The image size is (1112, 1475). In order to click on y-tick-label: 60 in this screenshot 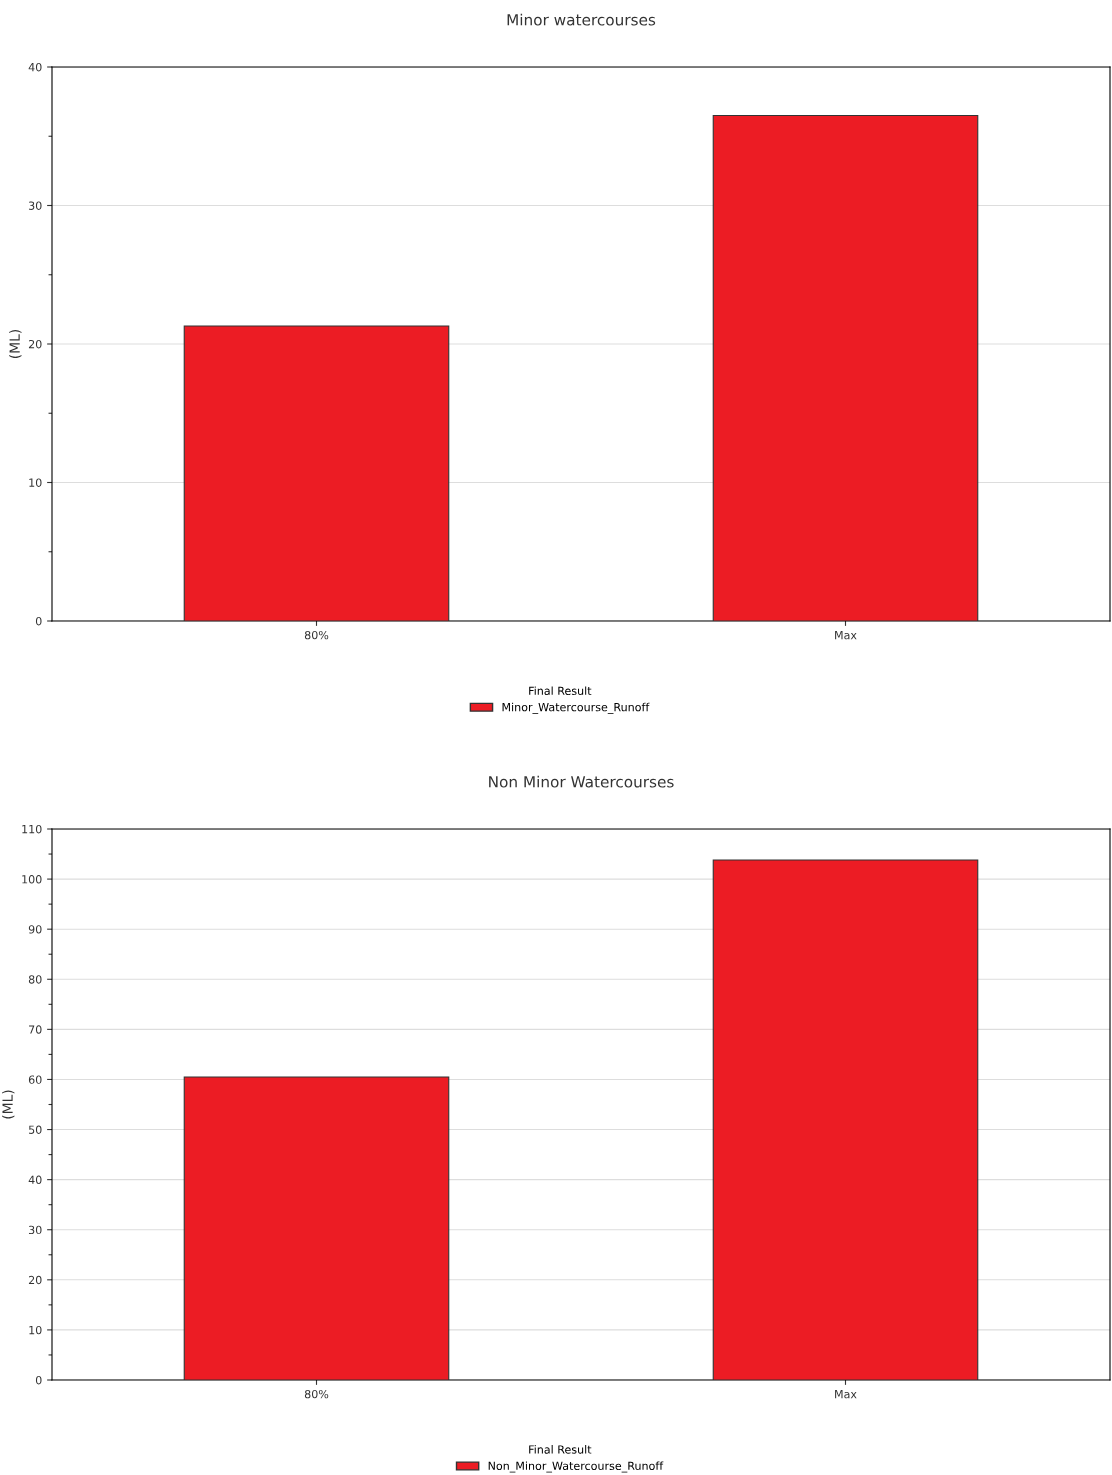, I will do `click(35, 1079)`.